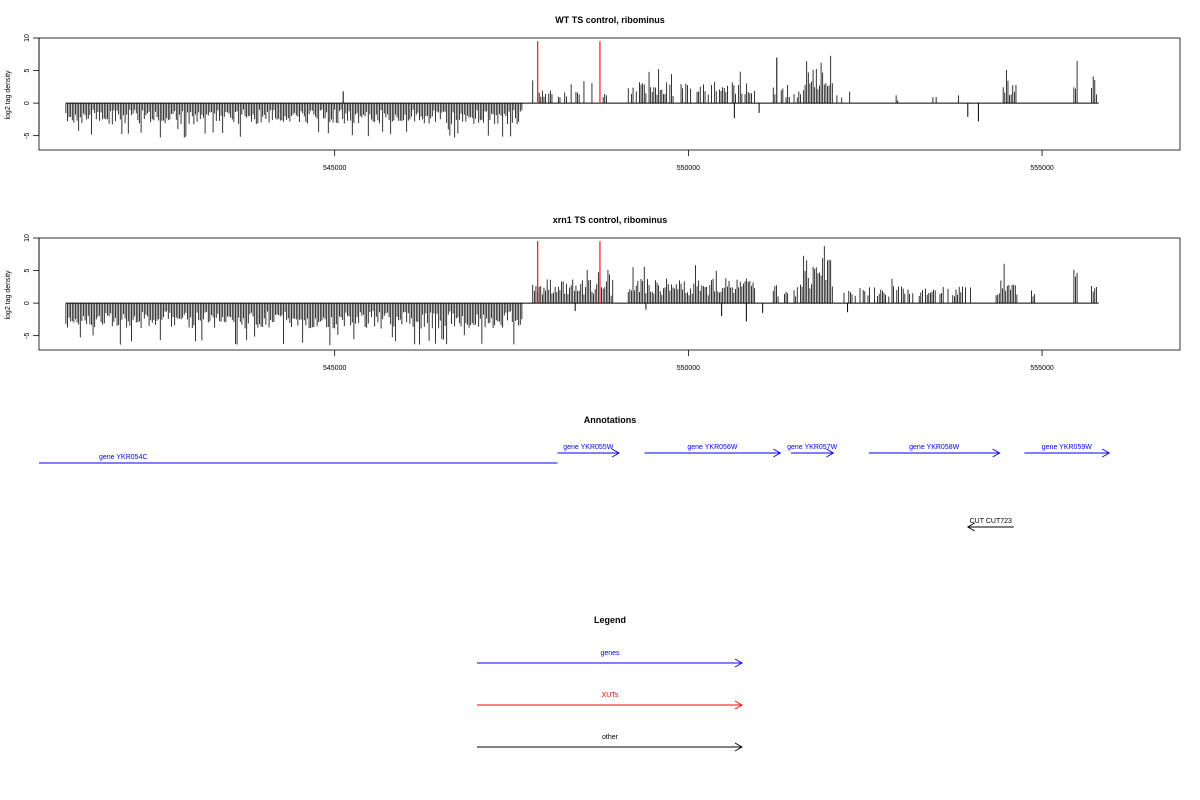 This screenshot has width=1200, height=800. I want to click on legend-items: genes XUTs other, so click(610, 701).